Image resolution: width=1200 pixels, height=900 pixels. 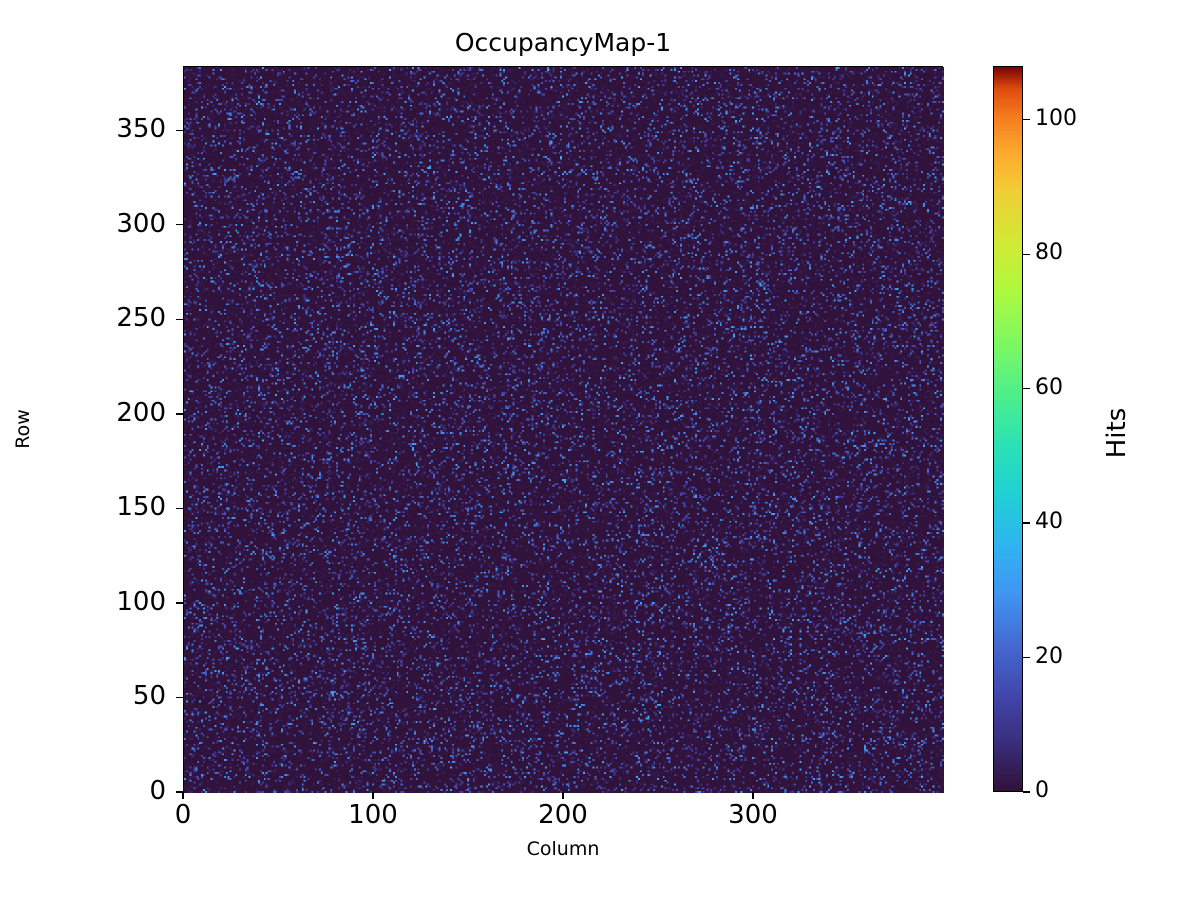 What do you see at coordinates (141, 601) in the screenshot?
I see `y-tick-label: 100` at bounding box center [141, 601].